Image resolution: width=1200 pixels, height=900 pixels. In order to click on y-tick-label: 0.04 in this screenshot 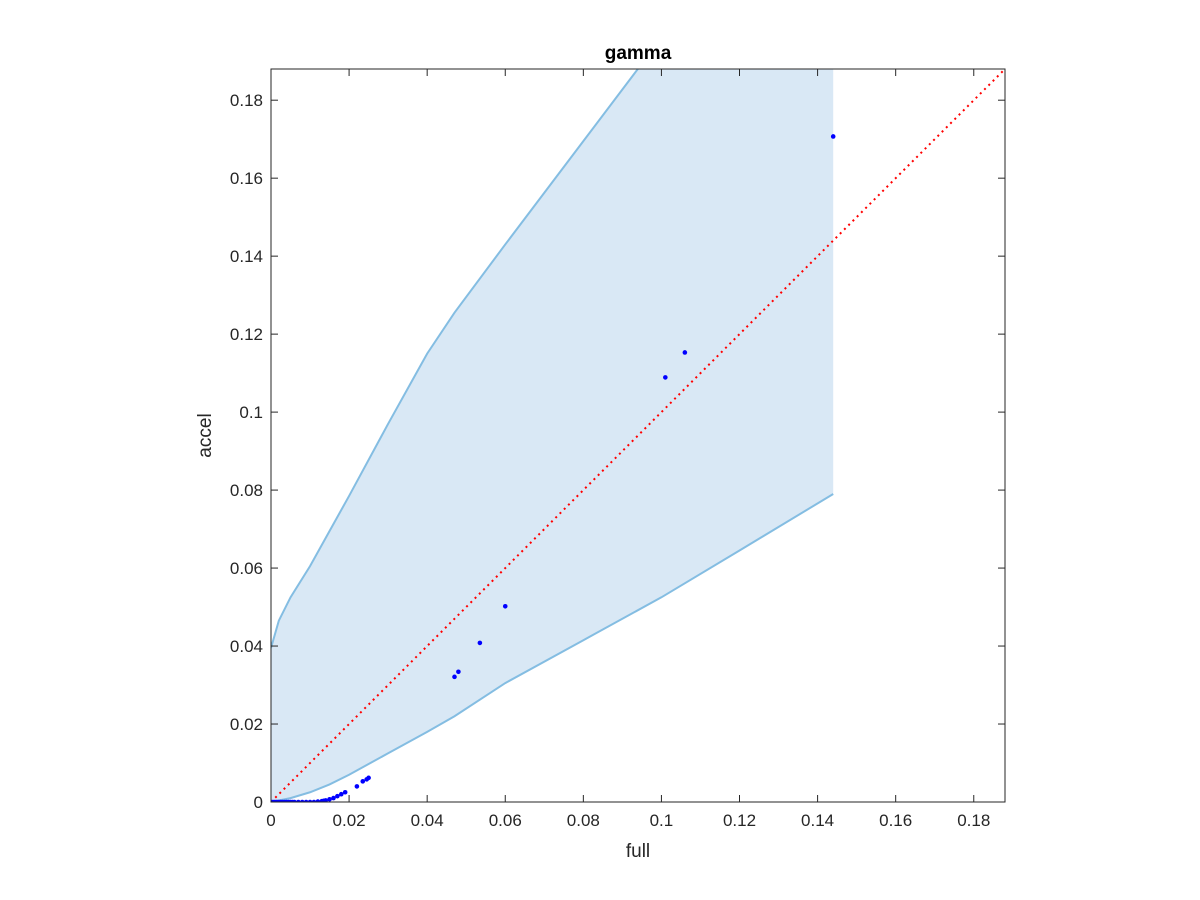, I will do `click(246, 646)`.